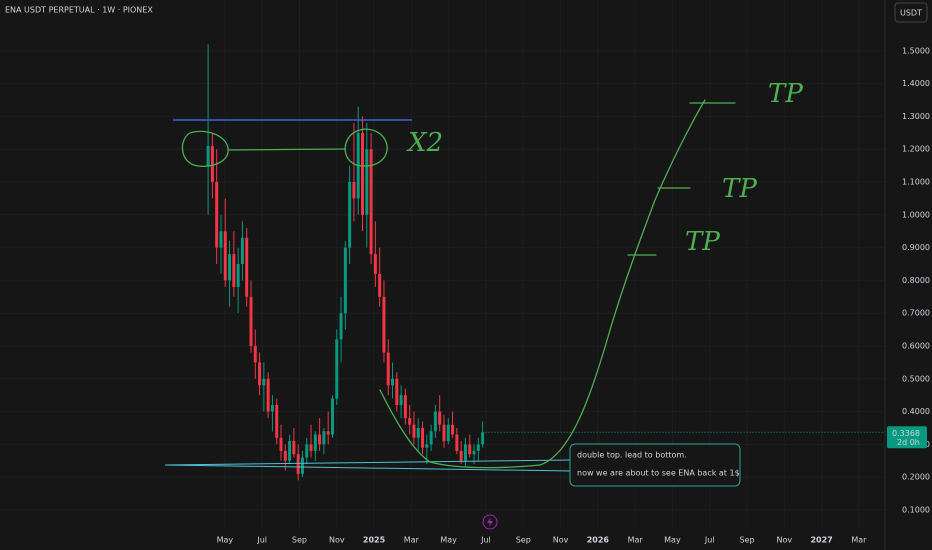 The height and width of the screenshot is (550, 932). I want to click on currency-label: USDT, so click(911, 13).